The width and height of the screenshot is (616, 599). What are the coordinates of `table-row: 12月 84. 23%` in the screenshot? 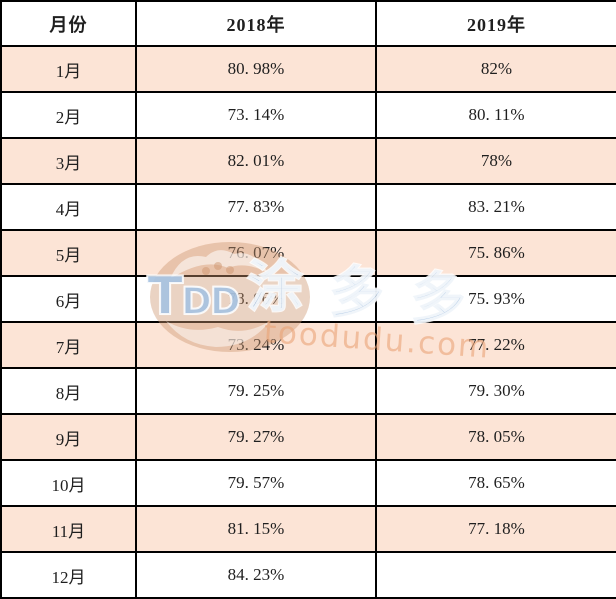 It's located at (308, 575).